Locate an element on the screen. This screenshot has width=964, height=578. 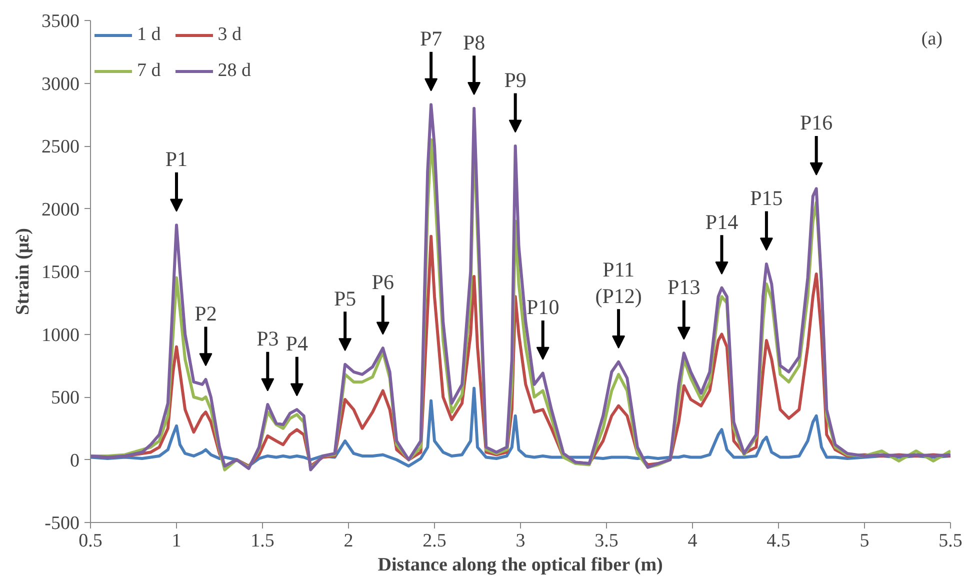
x-tick-label: 2.5 is located at coordinates (434, 541).